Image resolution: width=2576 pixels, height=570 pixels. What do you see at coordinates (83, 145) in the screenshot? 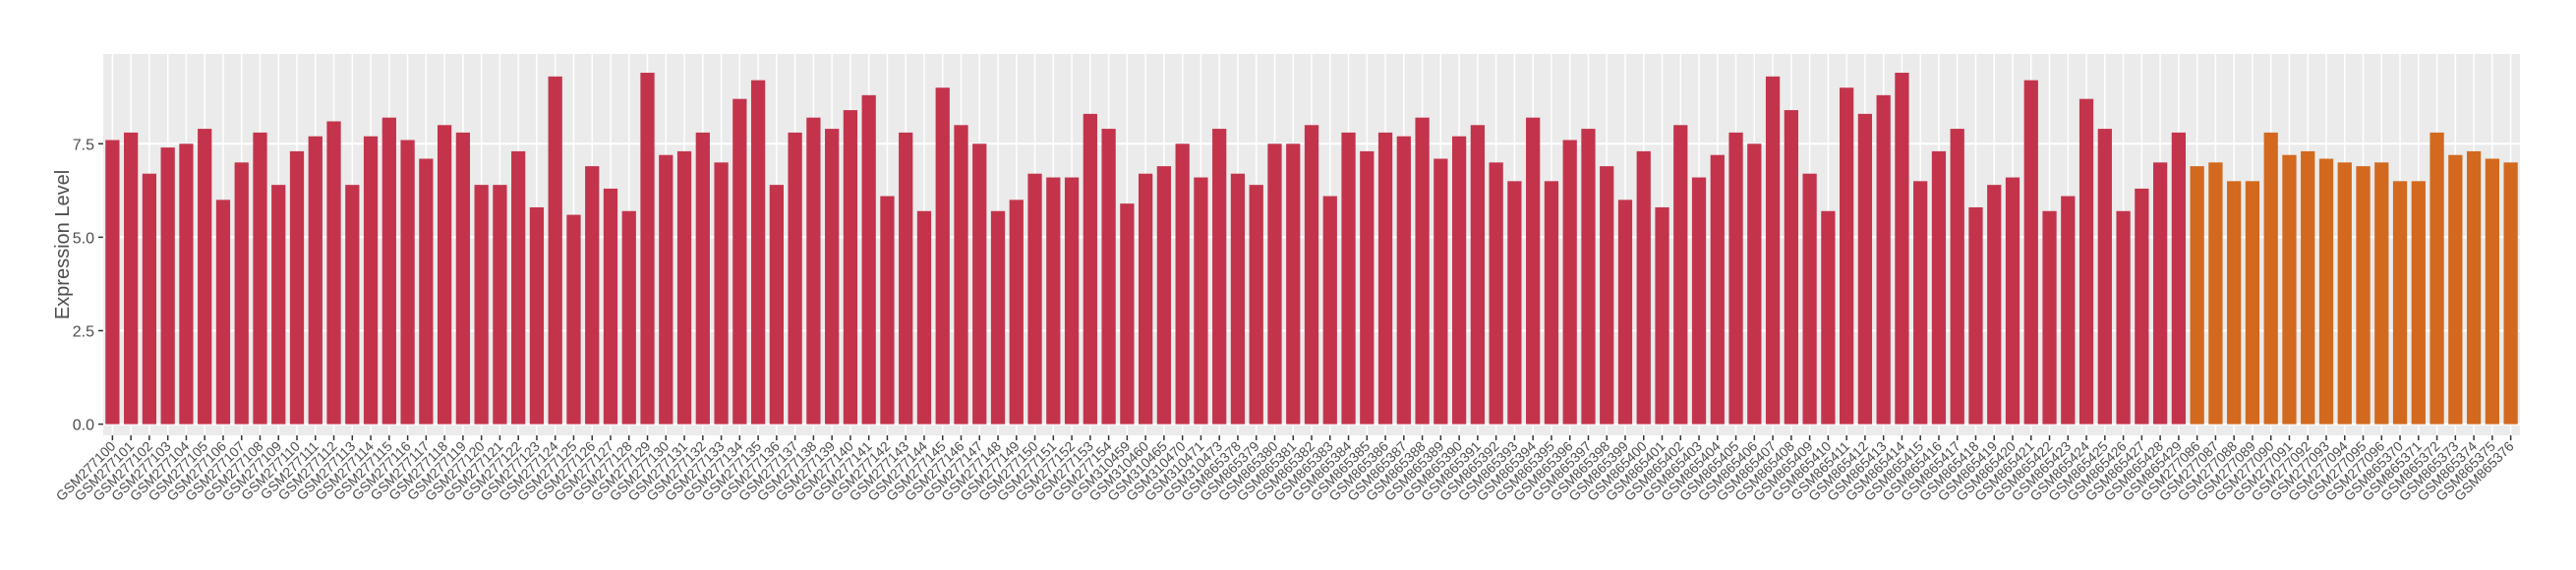
I see `y-tick-label: 7.5` at bounding box center [83, 145].